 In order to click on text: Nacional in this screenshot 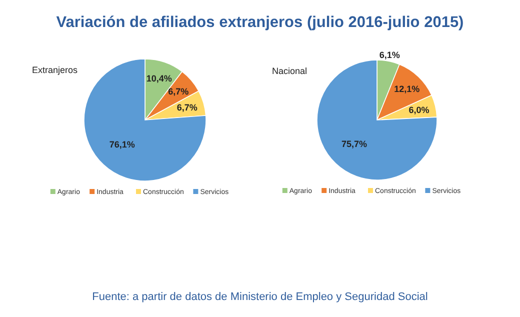, I will do `click(290, 71)`.